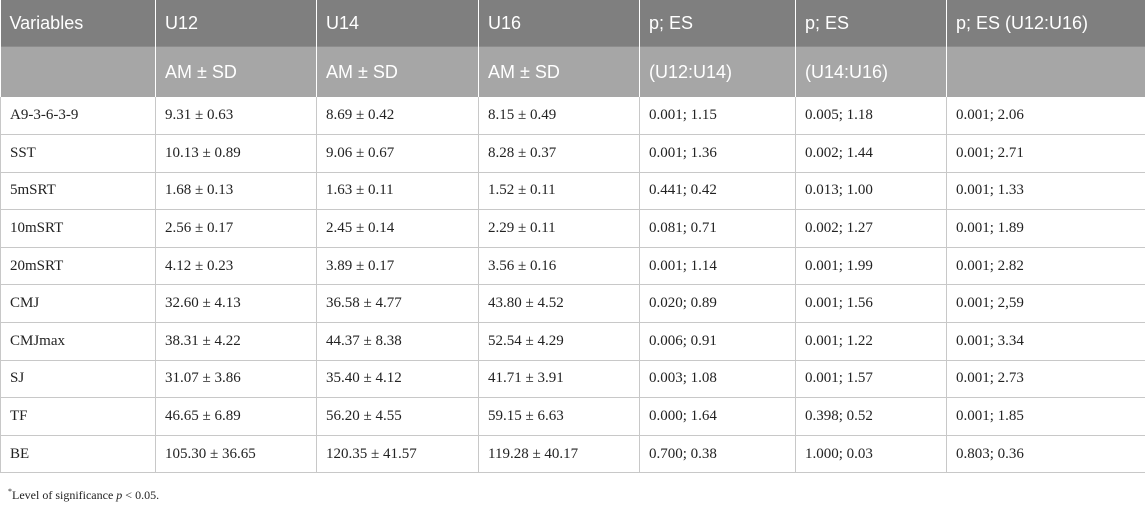  I want to click on variable-cell: 5mSRT, so click(78, 191).